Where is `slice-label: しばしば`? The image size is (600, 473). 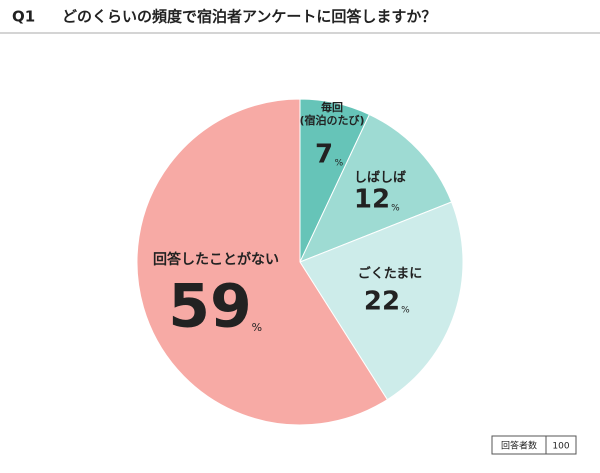
slice-label: しばしば is located at coordinates (380, 178).